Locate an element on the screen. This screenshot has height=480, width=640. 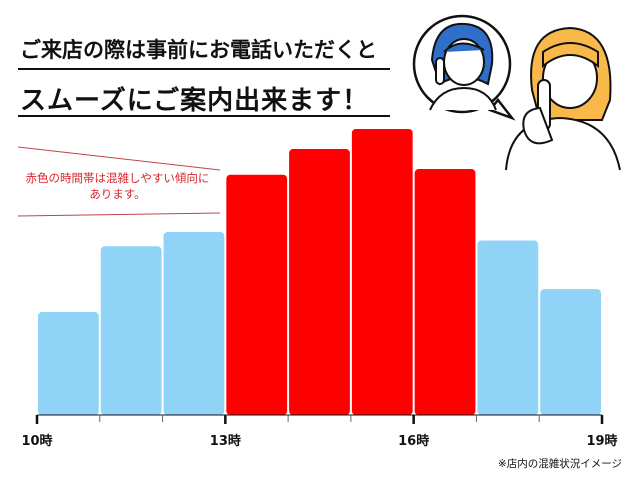
bar-11時 is located at coordinates (131, 330).